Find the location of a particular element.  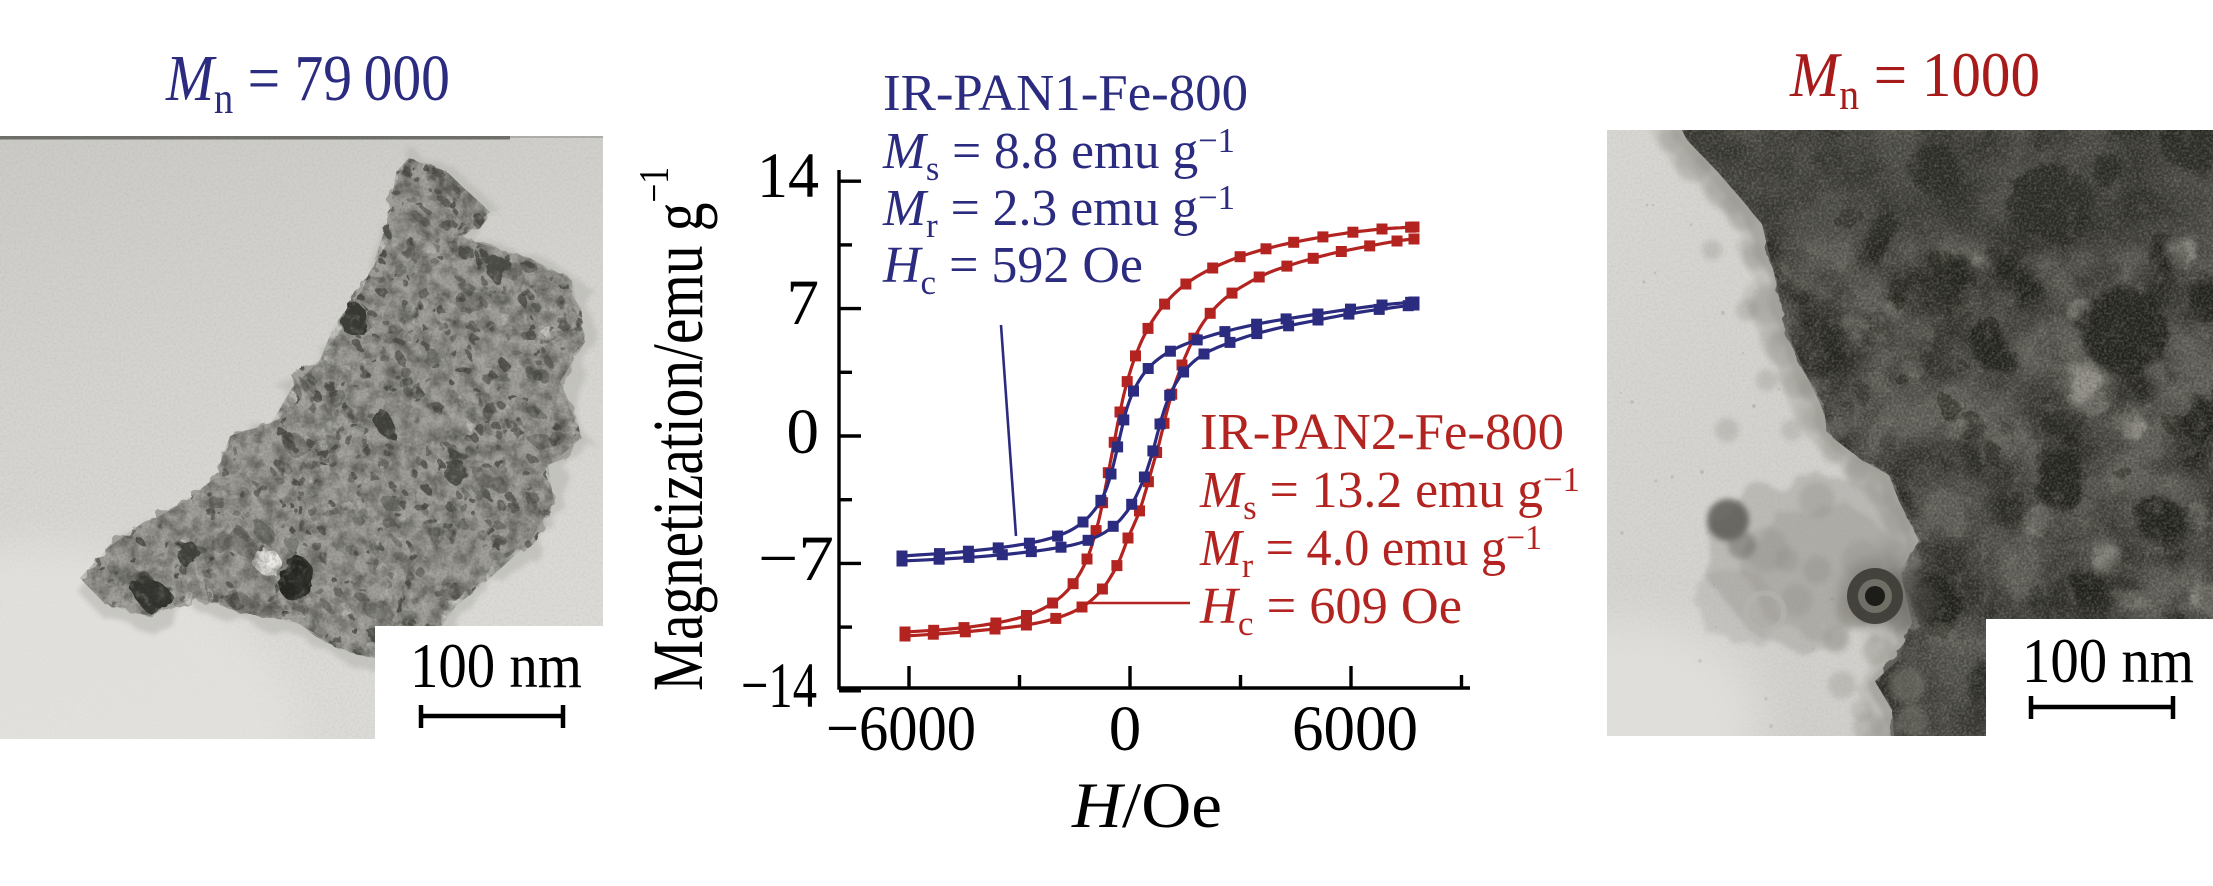

svg-text: Ms = 13.2 emu g−1 is located at coordinates (1389, 493).